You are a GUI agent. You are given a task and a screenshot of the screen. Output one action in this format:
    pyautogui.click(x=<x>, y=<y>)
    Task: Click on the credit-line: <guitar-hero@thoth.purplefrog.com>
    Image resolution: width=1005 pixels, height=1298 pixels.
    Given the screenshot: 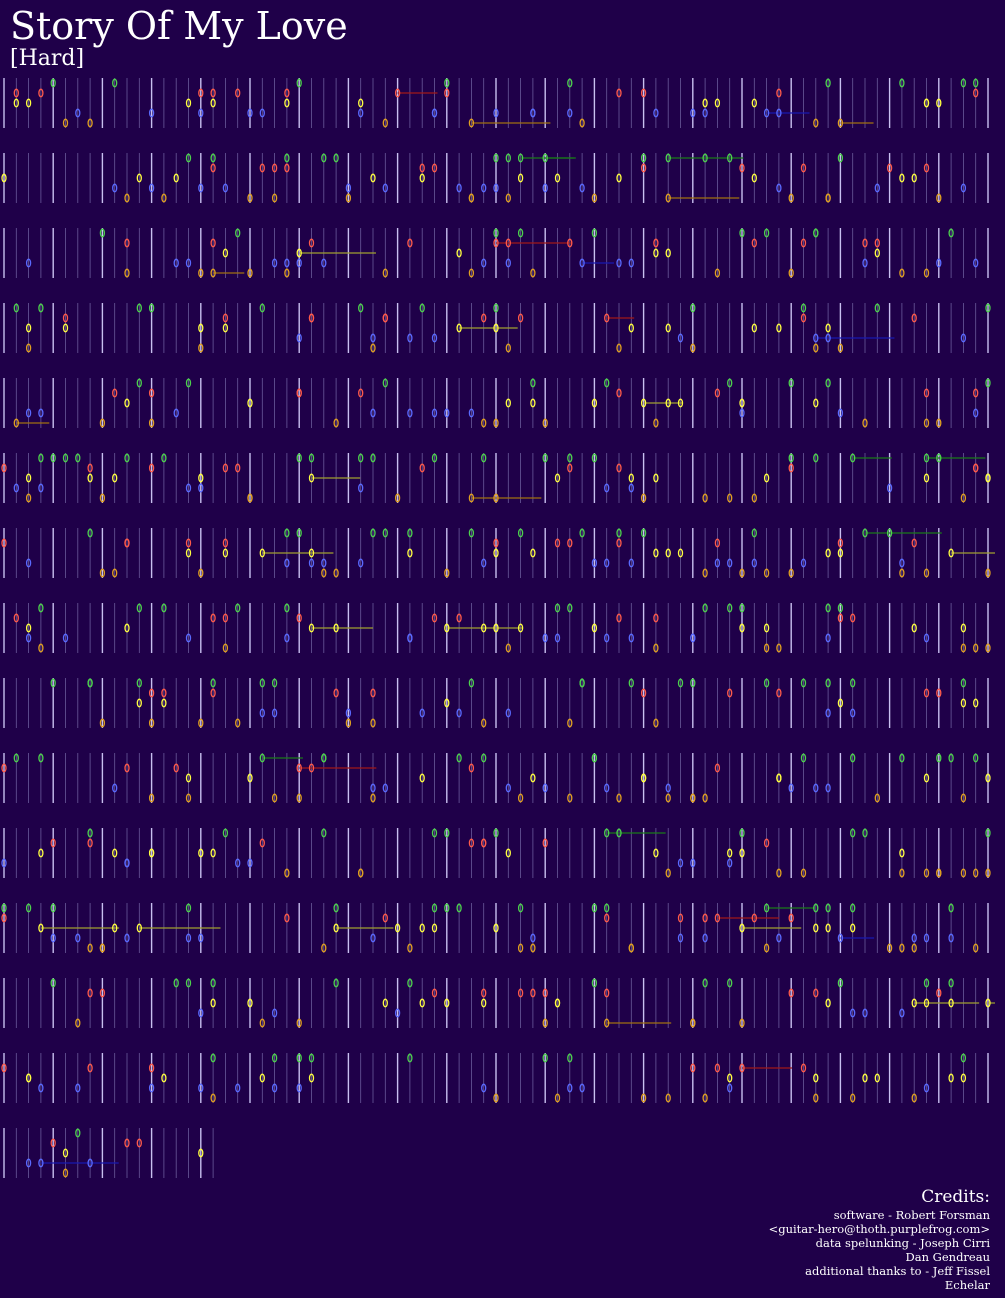 What is the action you would take?
    pyautogui.click(x=879, y=1229)
    